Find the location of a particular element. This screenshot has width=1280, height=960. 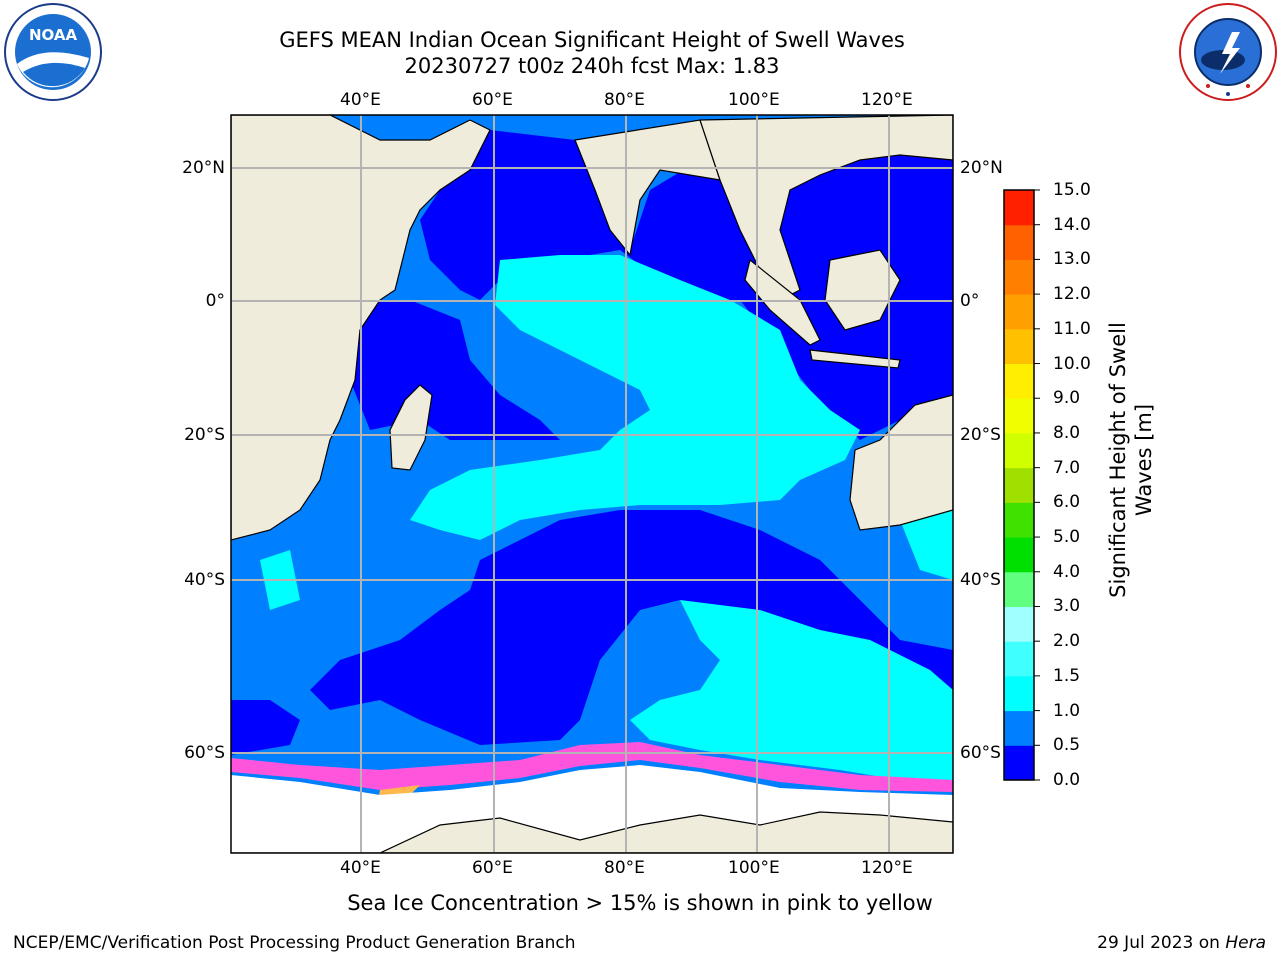

colorbar-tick-label: 0.5 is located at coordinates (1067, 745).